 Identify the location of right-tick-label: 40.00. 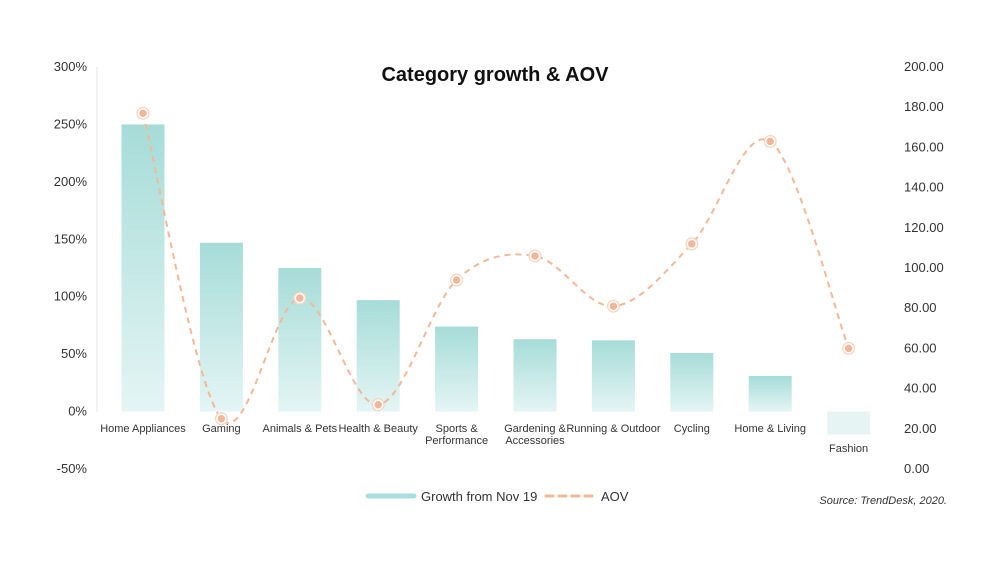
(920, 388).